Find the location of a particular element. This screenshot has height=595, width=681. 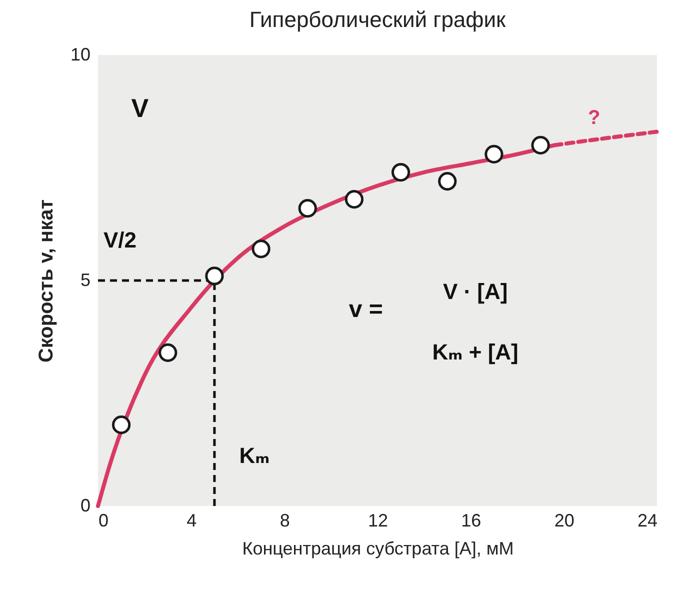

y-tick-label: 0 is located at coordinates (85, 506).